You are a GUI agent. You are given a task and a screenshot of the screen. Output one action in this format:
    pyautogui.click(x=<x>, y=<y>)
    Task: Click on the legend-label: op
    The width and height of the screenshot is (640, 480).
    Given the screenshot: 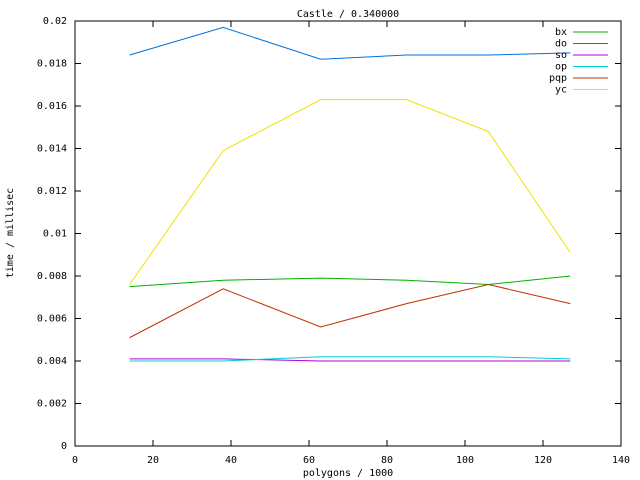 What is the action you would take?
    pyautogui.click(x=561, y=67)
    